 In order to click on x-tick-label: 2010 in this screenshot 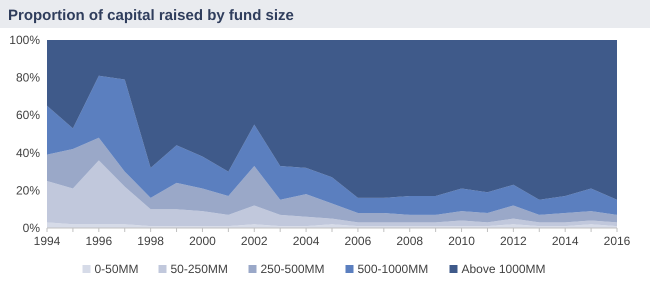, I will do `click(462, 241)`.